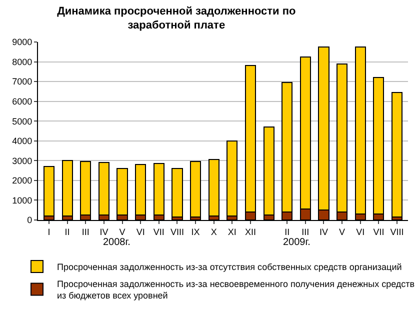  I want to click on chart-title: Динамика просроченной задолженности по заработной плате, so click(176, 18).